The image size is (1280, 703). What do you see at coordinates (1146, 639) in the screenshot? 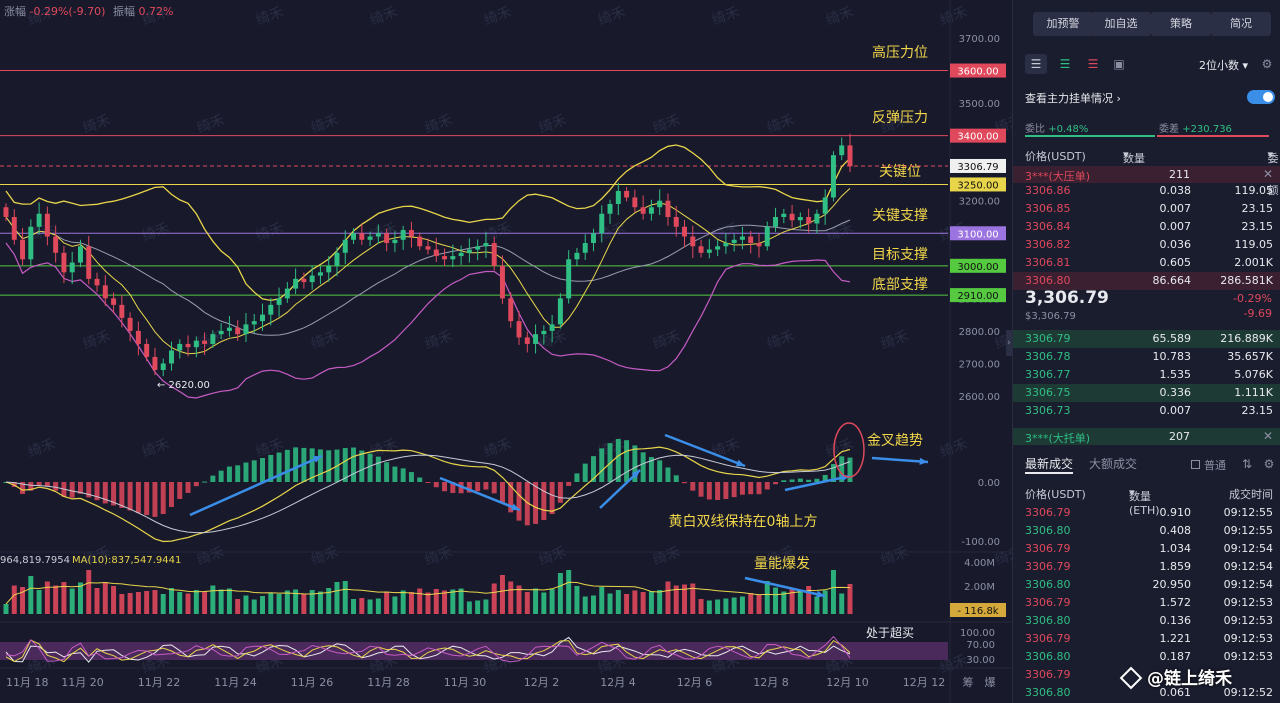
I see `trade-row: 3306.79 1.221 09:12:53` at bounding box center [1146, 639].